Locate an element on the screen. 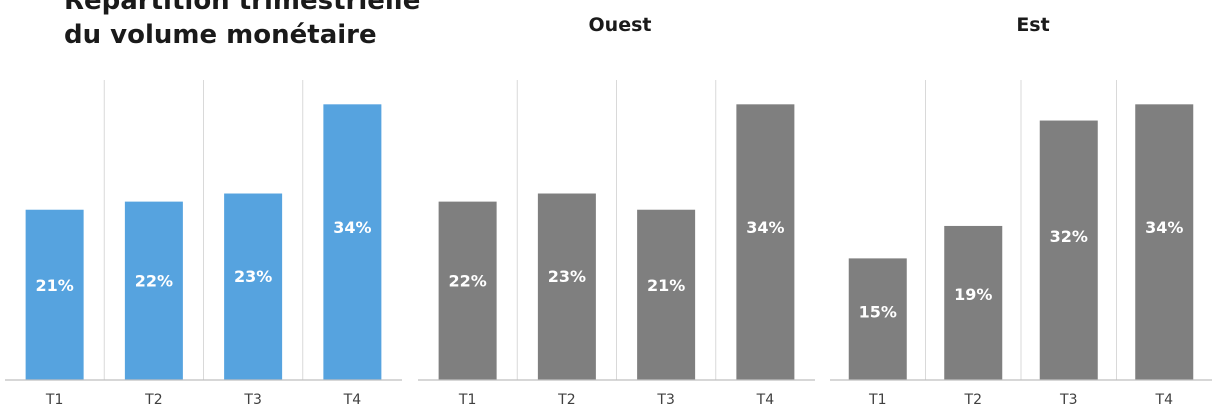 The width and height of the screenshot is (1218, 411). data-label: 32% is located at coordinates (1069, 236).